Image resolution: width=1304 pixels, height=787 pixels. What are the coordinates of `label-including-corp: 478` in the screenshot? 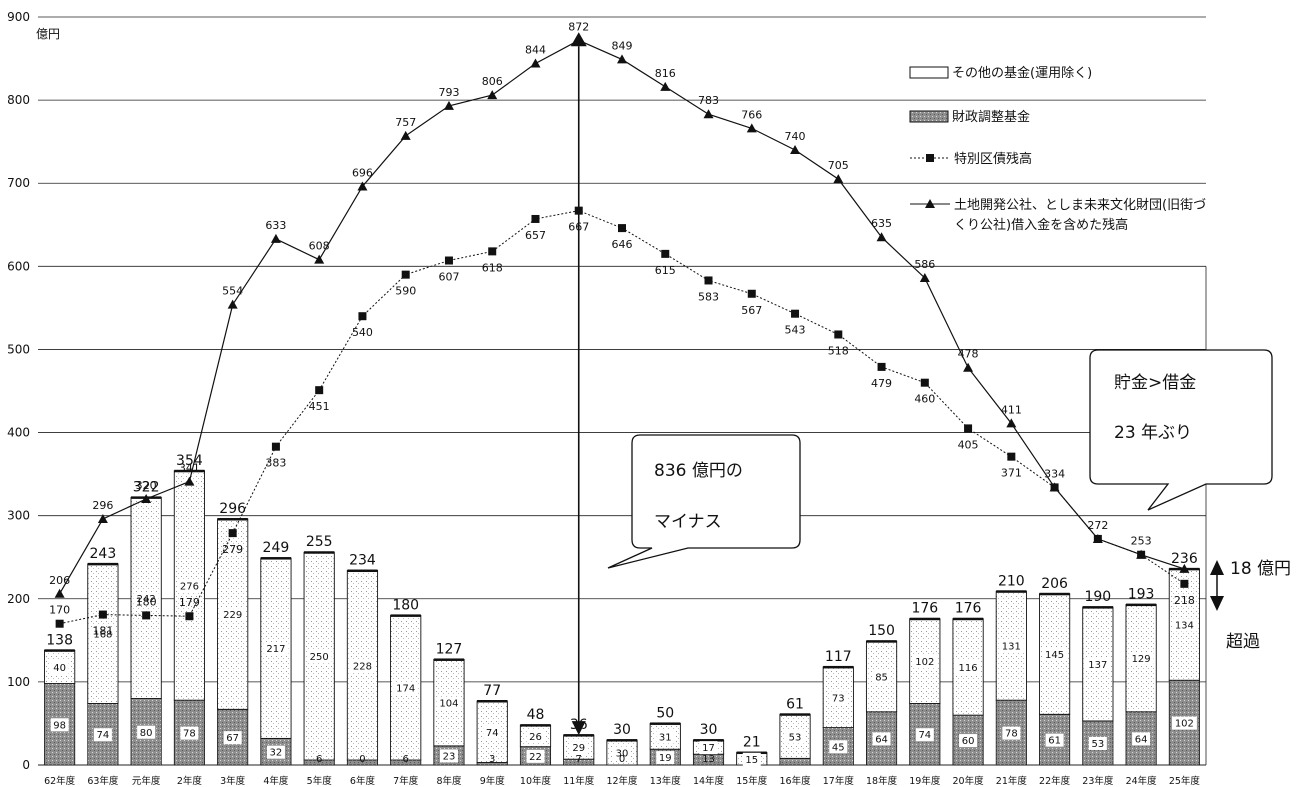 It's located at (968, 354).